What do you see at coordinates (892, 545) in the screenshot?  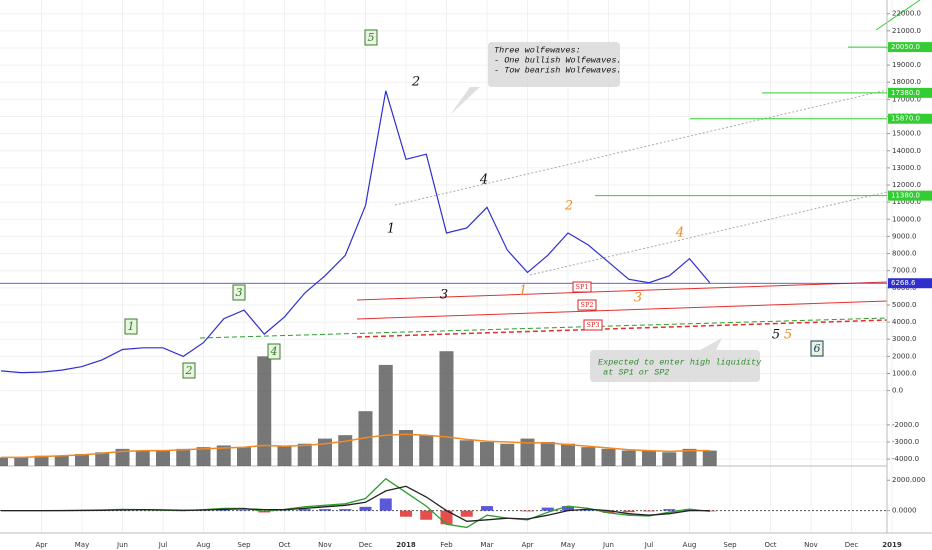 I see `x-tick-label: 2019` at bounding box center [892, 545].